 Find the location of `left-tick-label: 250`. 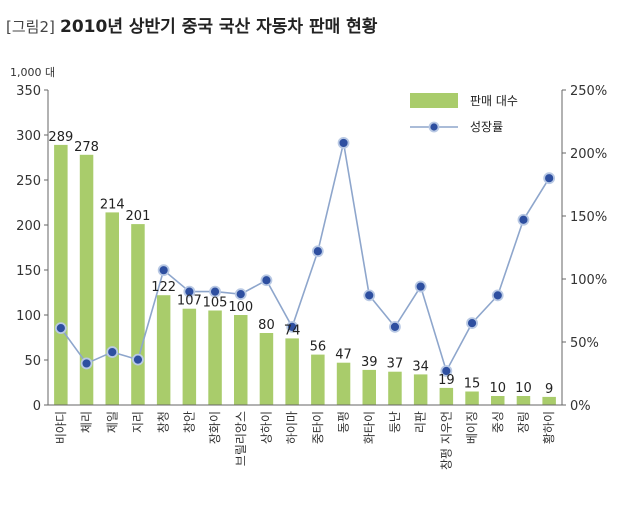

left-tick-label: 250 is located at coordinates (28, 181).